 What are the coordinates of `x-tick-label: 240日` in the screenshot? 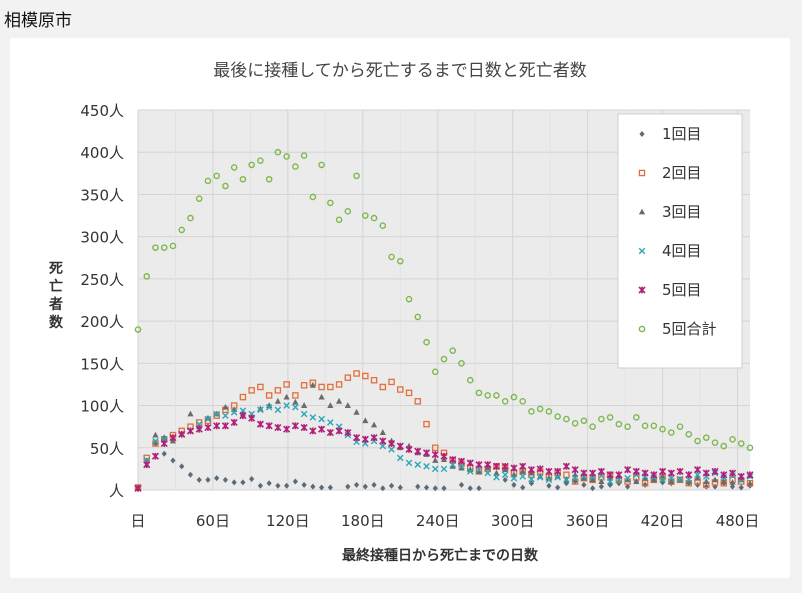 It's located at (438, 521).